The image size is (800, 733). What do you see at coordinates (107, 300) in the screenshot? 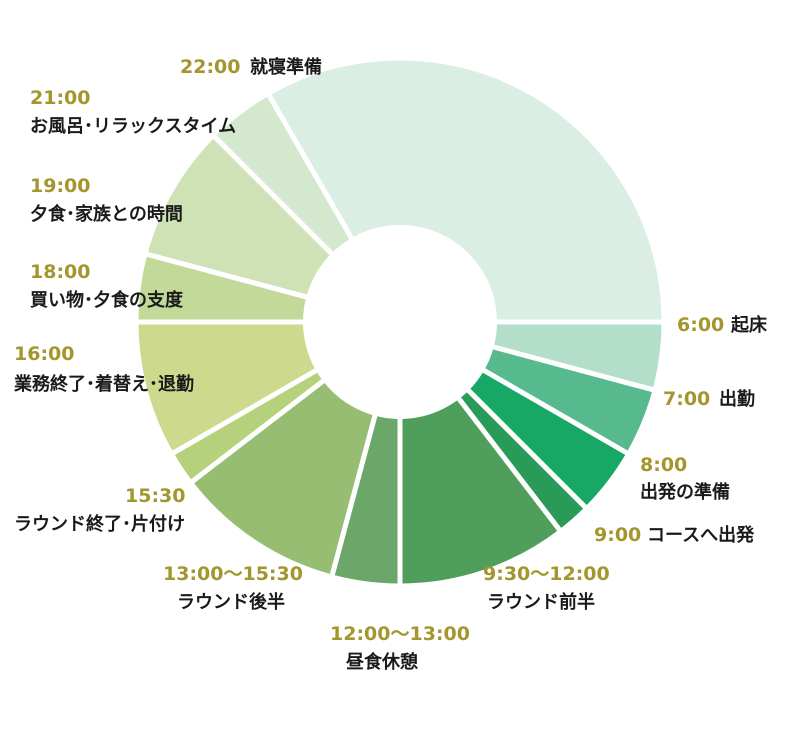
I see `slice-name-label: 買い物･夕食の支度` at bounding box center [107, 300].